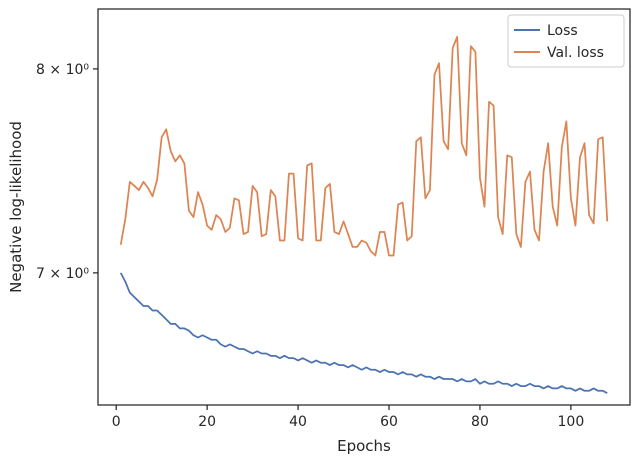 The width and height of the screenshot is (643, 463). Describe the element at coordinates (62, 274) in the screenshot. I see `y-tick-label: 7 × 10⁰` at that location.